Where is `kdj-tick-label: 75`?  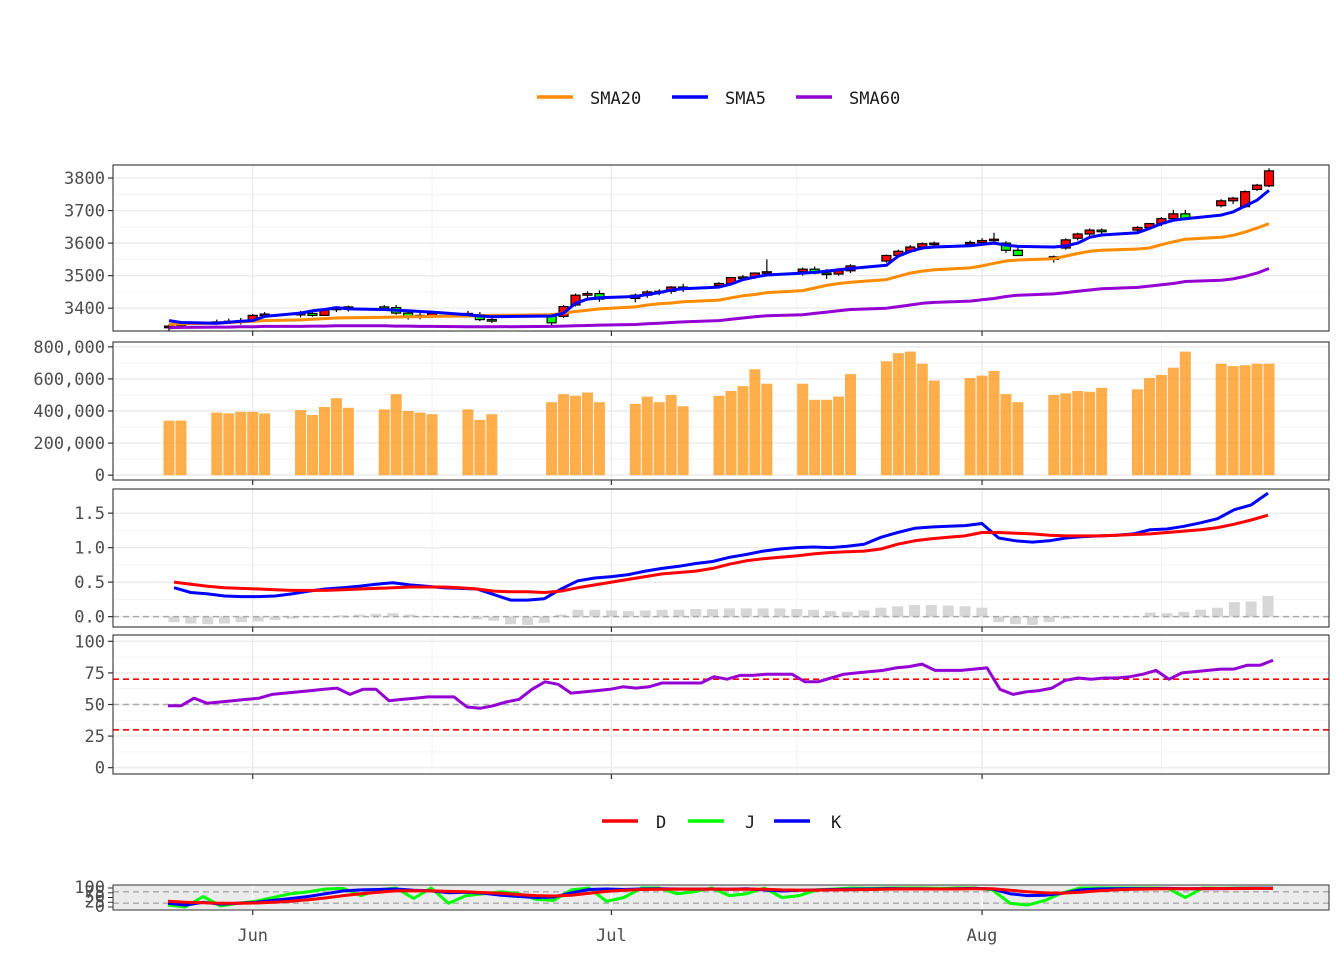
kdj-tick-label: 75 is located at coordinates (95, 893).